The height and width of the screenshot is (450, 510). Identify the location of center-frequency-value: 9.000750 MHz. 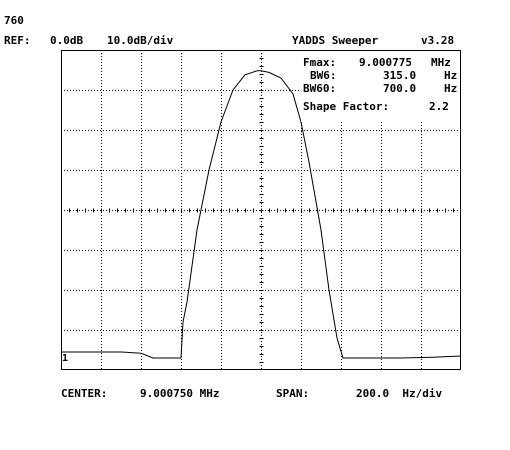
(180, 393).